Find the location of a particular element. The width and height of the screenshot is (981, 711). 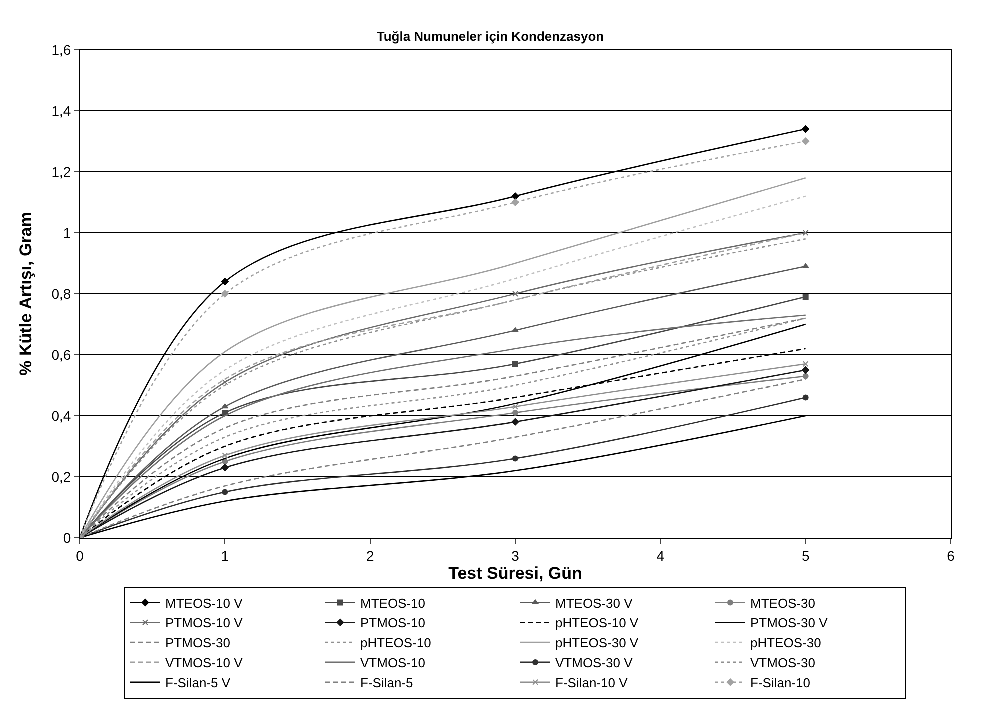

legend-label: pHTEOS-30 V is located at coordinates (597, 643).